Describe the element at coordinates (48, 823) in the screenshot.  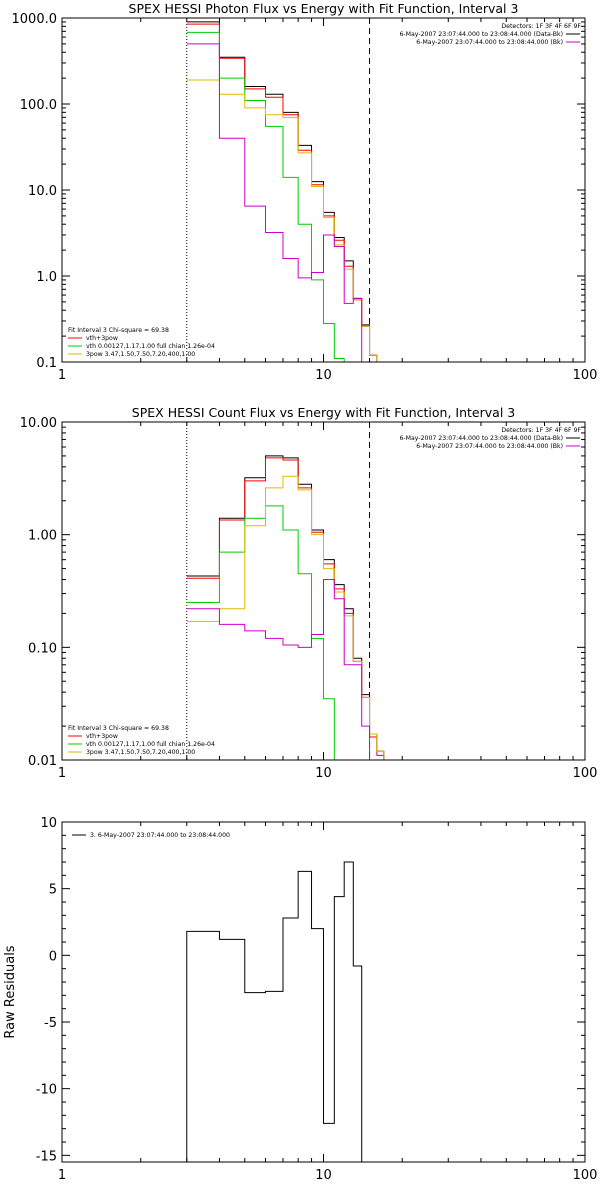
I see `y-tick-label: 10` at that location.